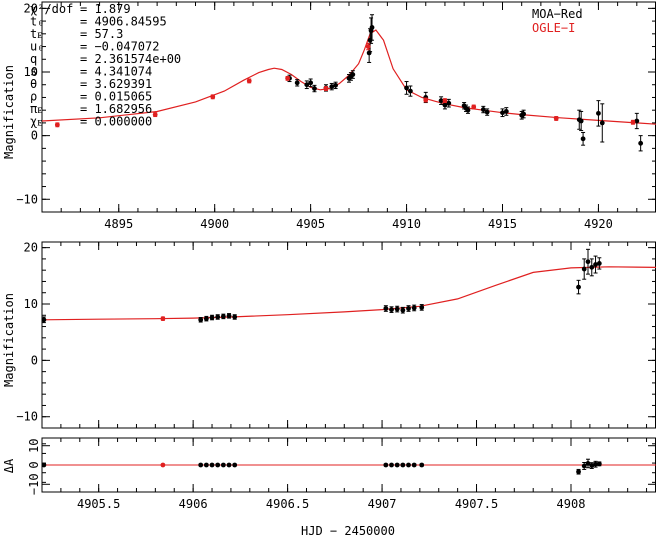 The image size is (656, 542). Describe the element at coordinates (116, 109) in the screenshot. I see `param-value: = 1.682956` at that location.